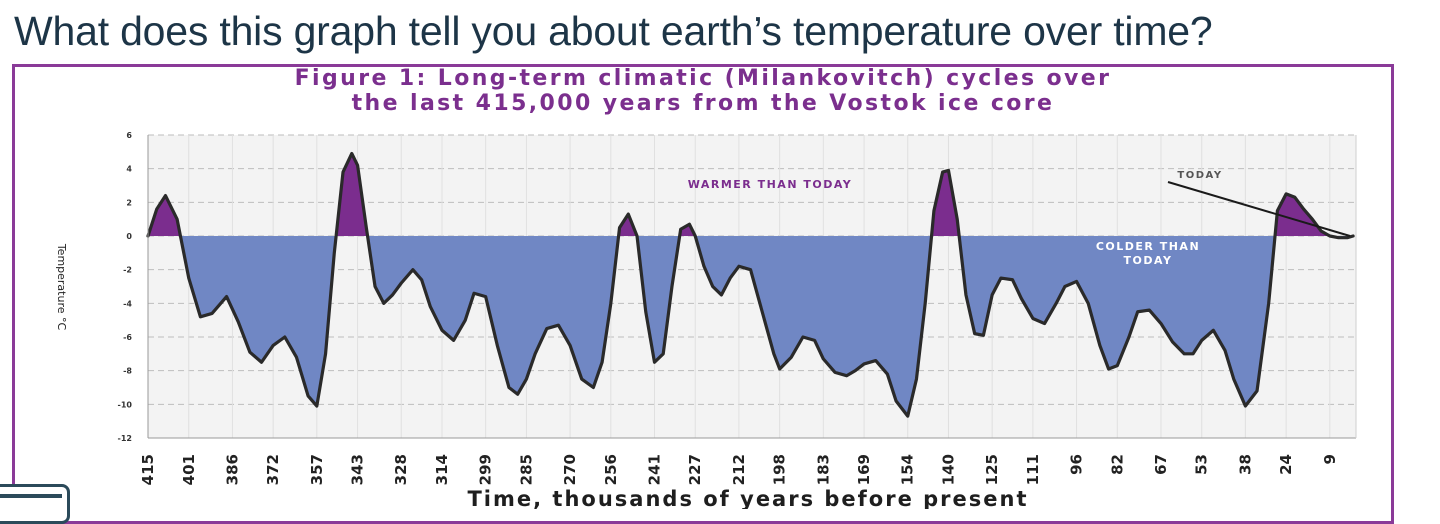 This screenshot has height=524, width=1440. What do you see at coordinates (189, 469) in the screenshot?
I see `x-tick-label: 401` at bounding box center [189, 469].